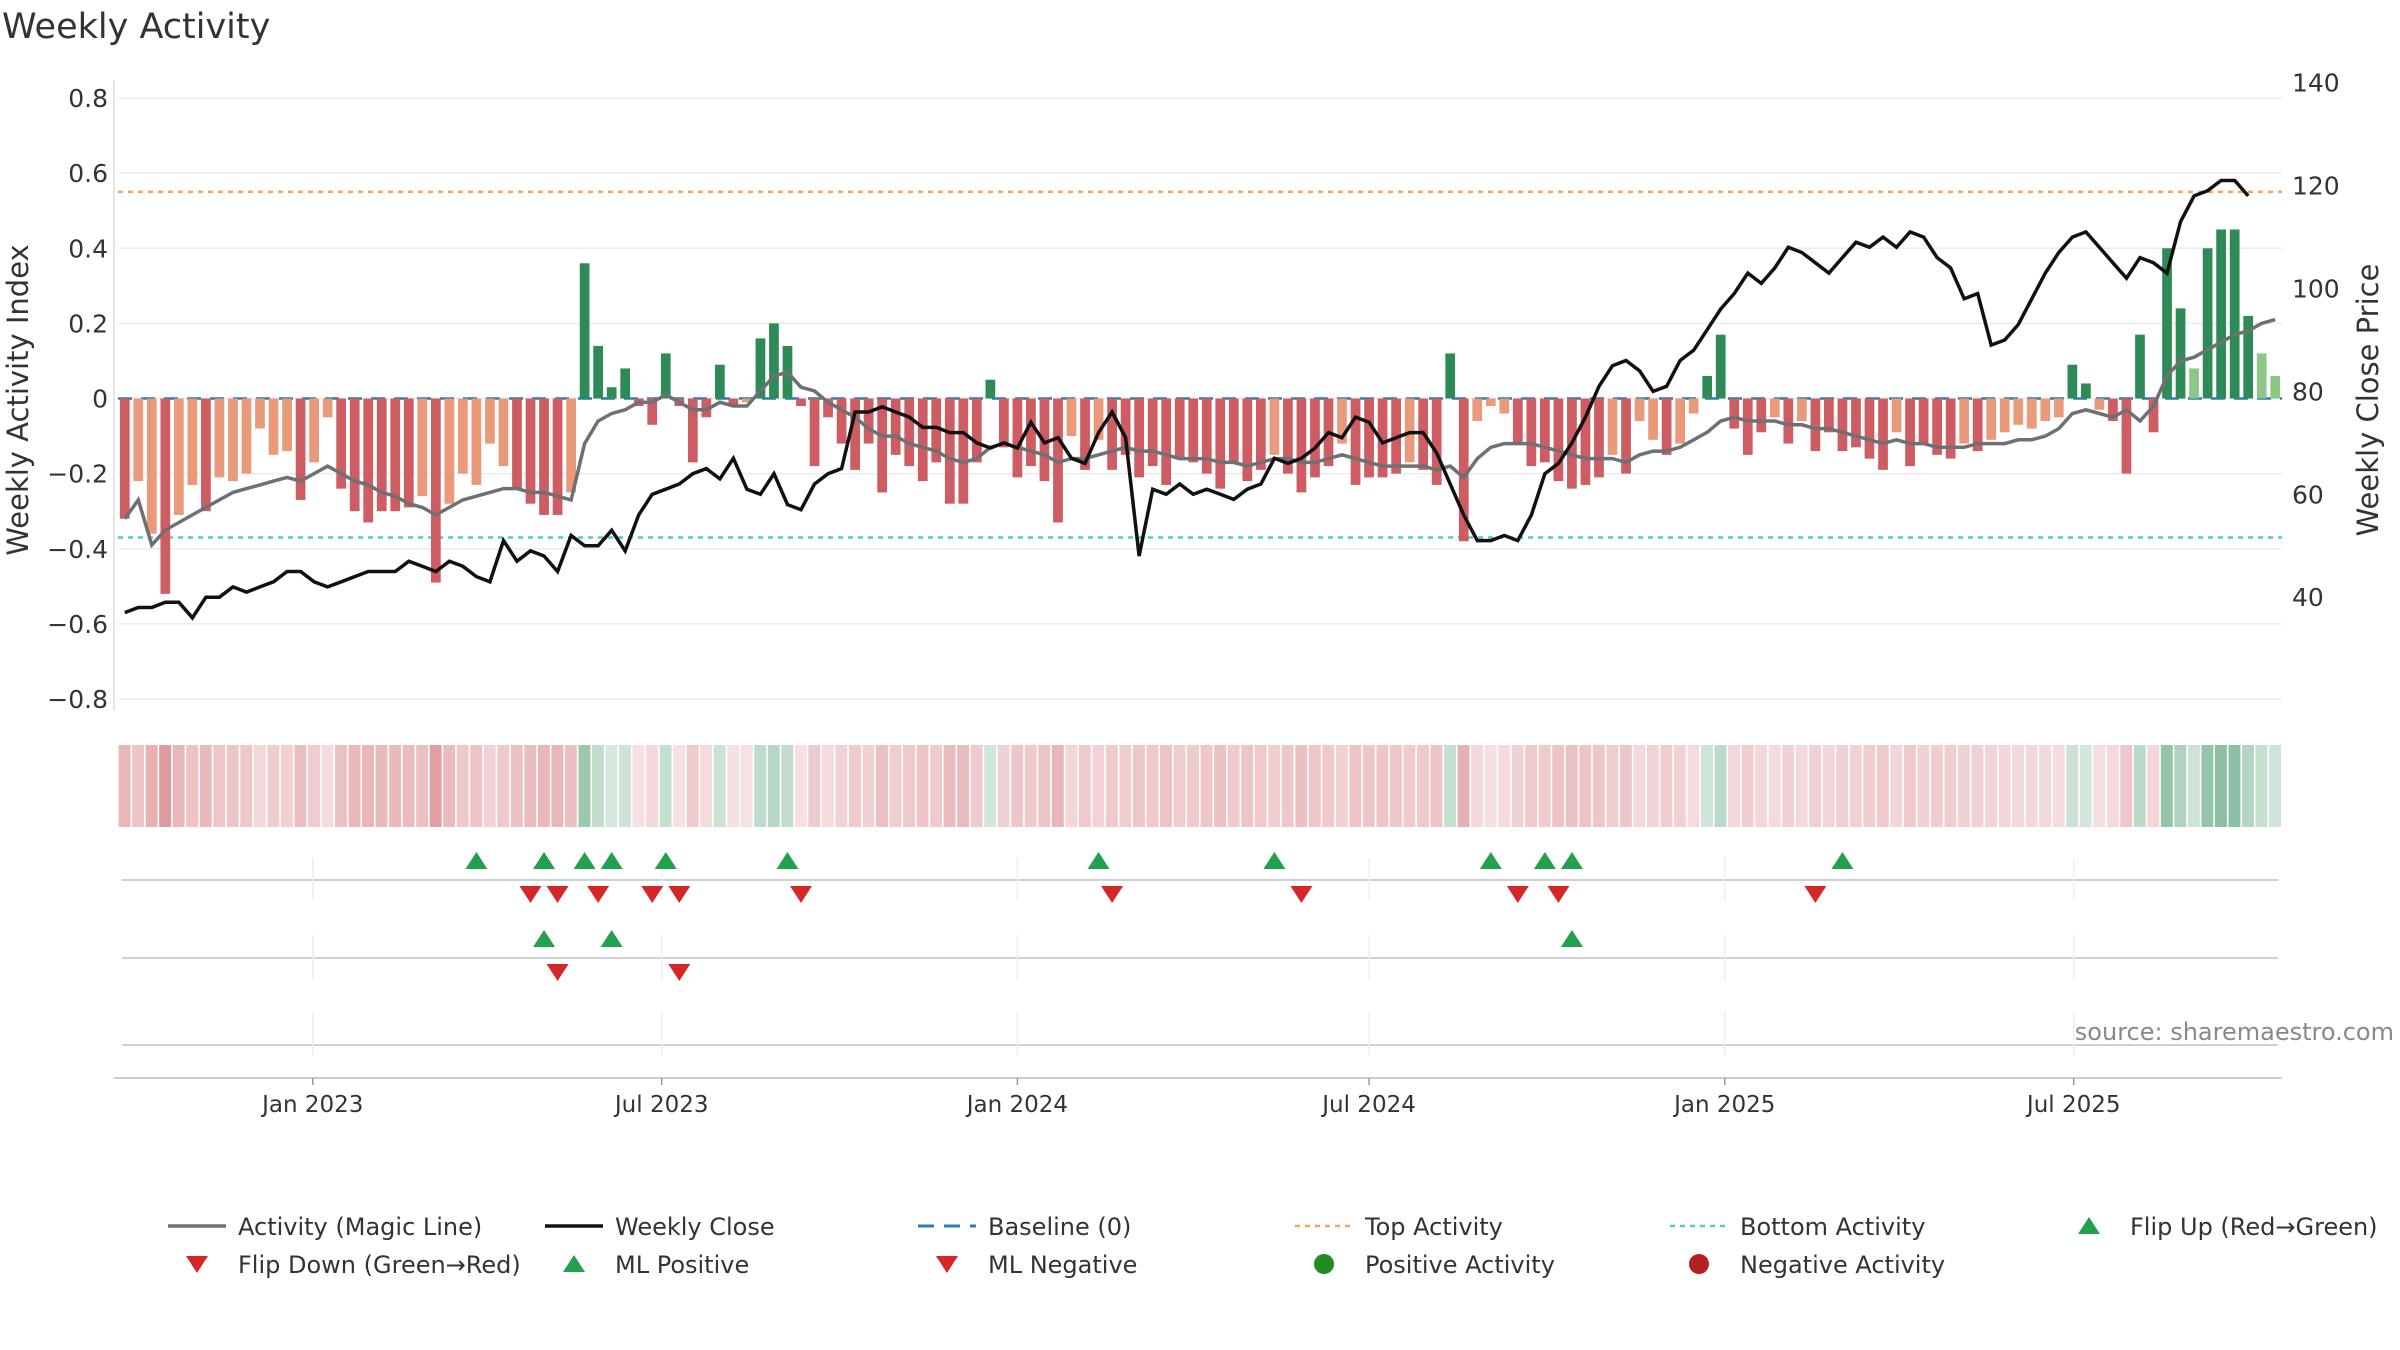 This screenshot has height=1350, width=2400. I want to click on legend-item: Positive Activity, so click(1434, 1265).